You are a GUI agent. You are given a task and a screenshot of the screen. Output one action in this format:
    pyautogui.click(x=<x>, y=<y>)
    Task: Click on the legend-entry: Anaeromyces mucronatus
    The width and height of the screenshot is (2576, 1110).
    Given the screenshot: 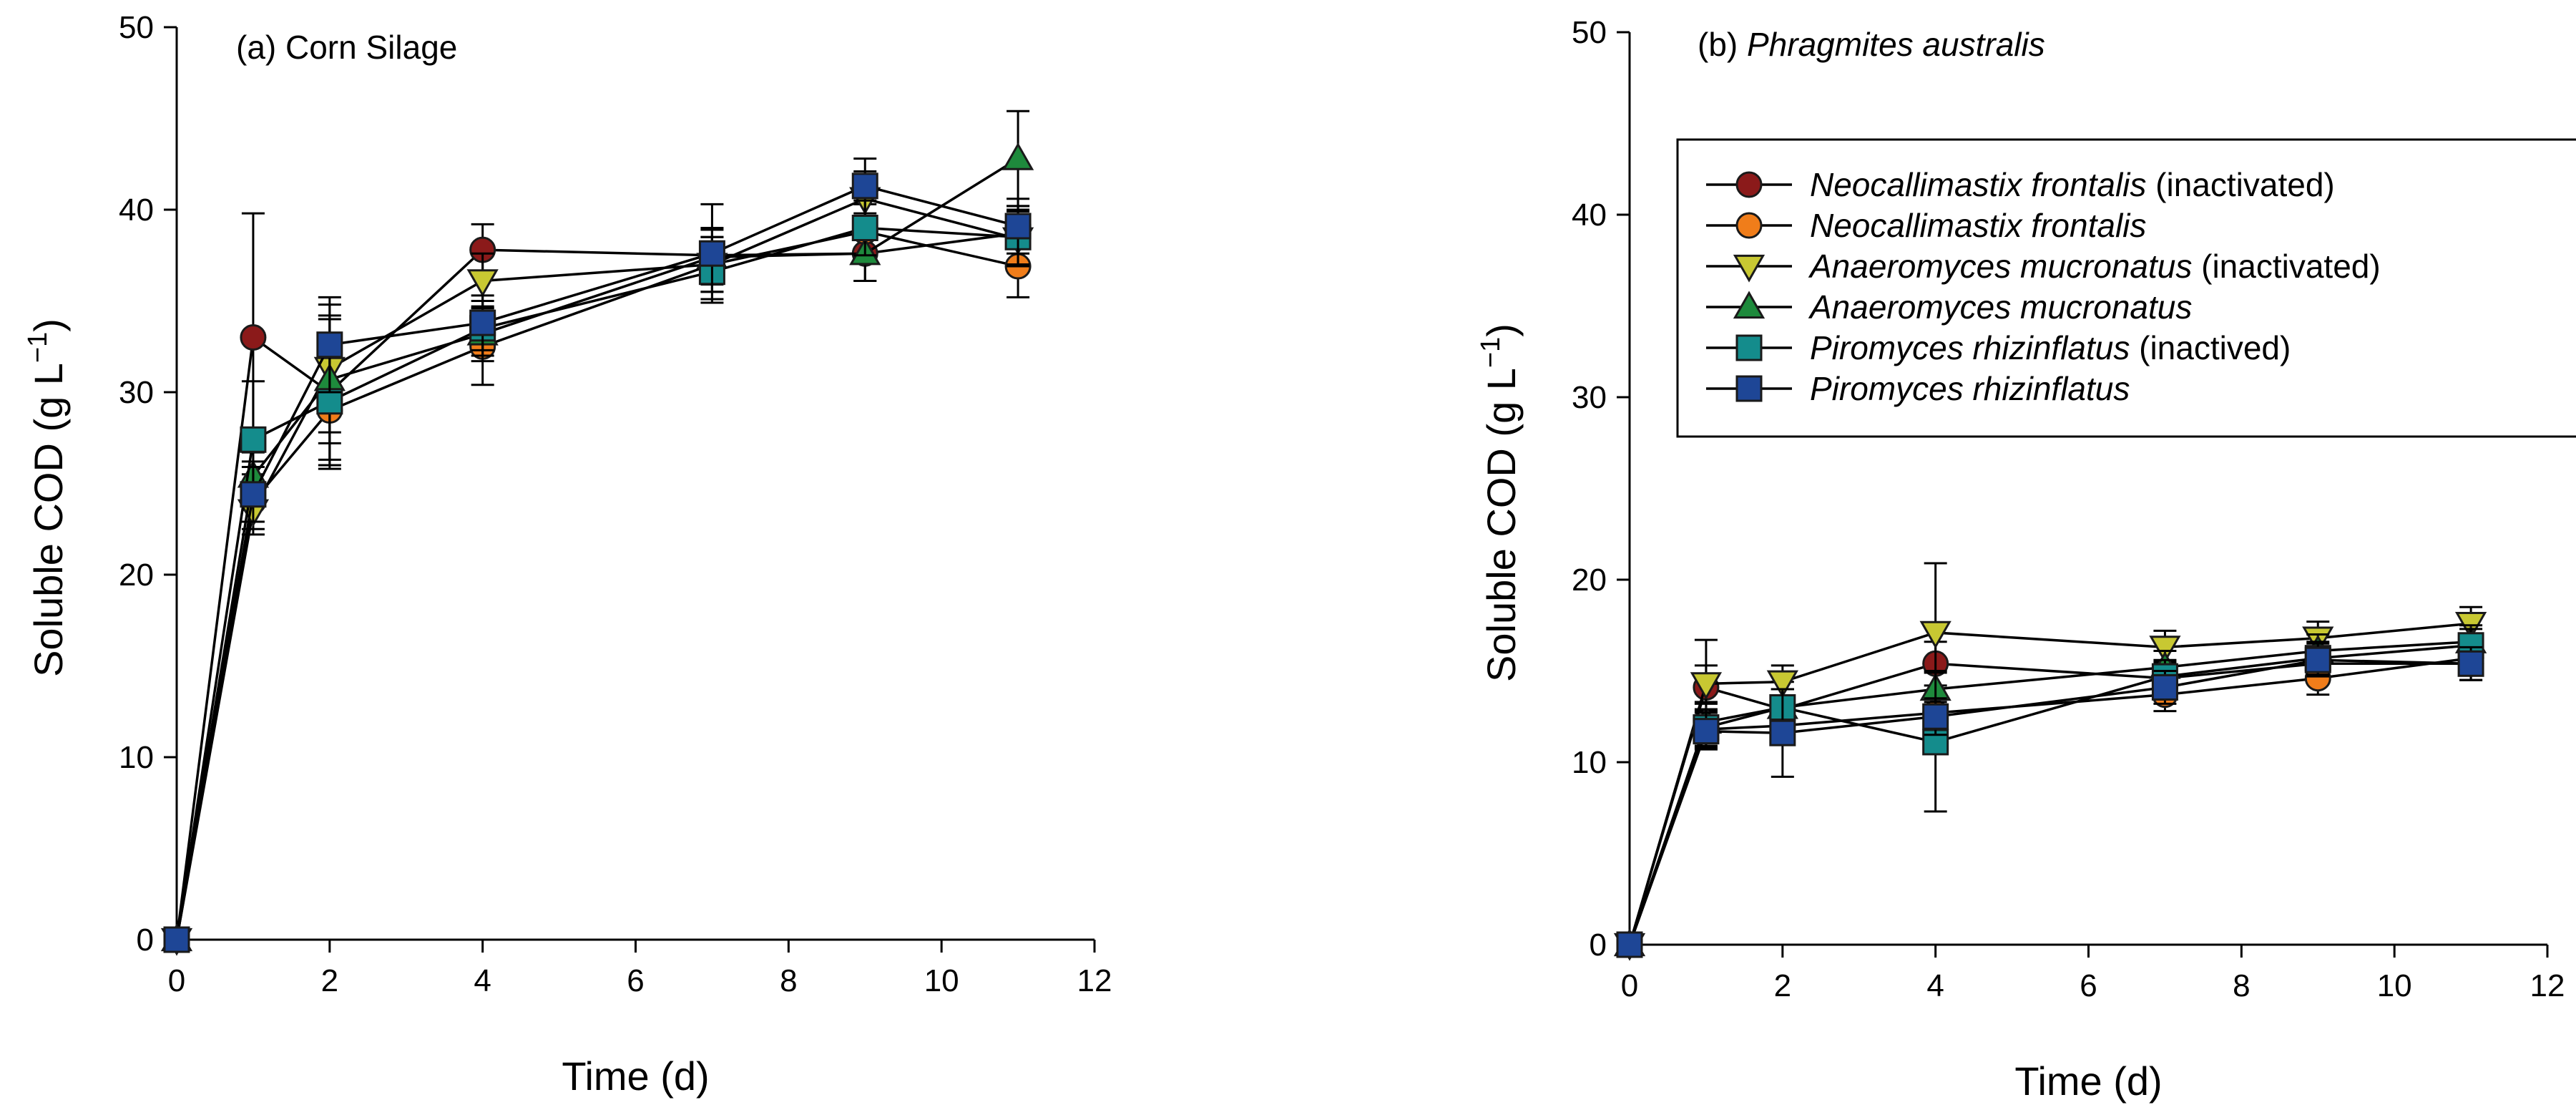 What is the action you would take?
    pyautogui.click(x=1949, y=307)
    